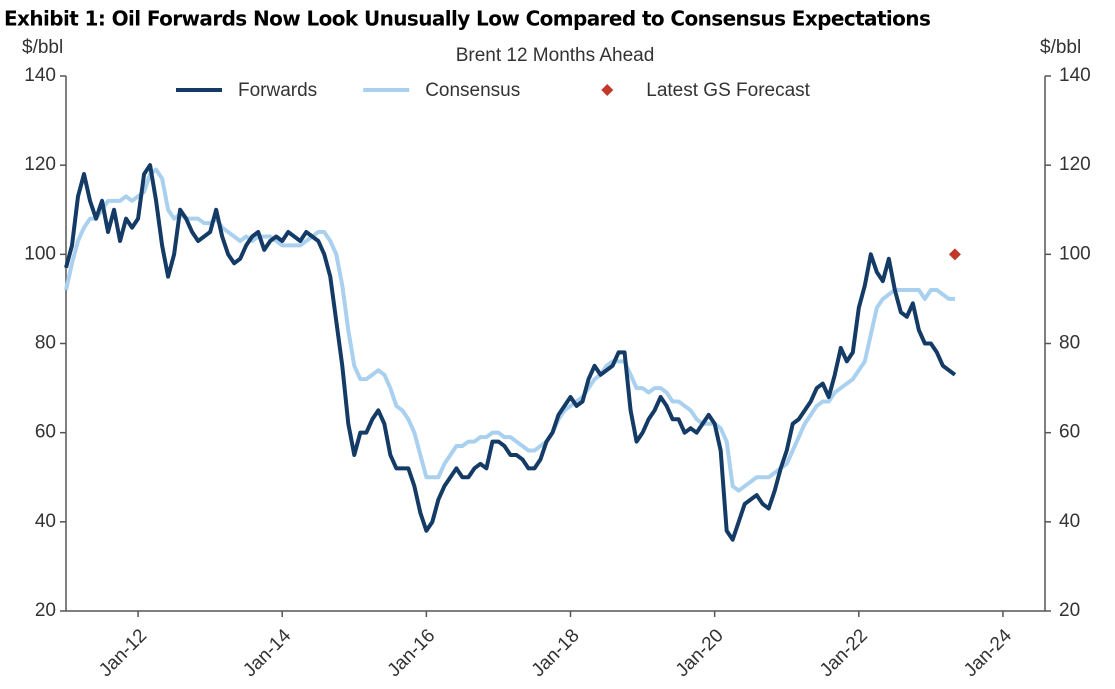  Describe the element at coordinates (45, 610) in the screenshot. I see `y-tick-label: 20` at that location.